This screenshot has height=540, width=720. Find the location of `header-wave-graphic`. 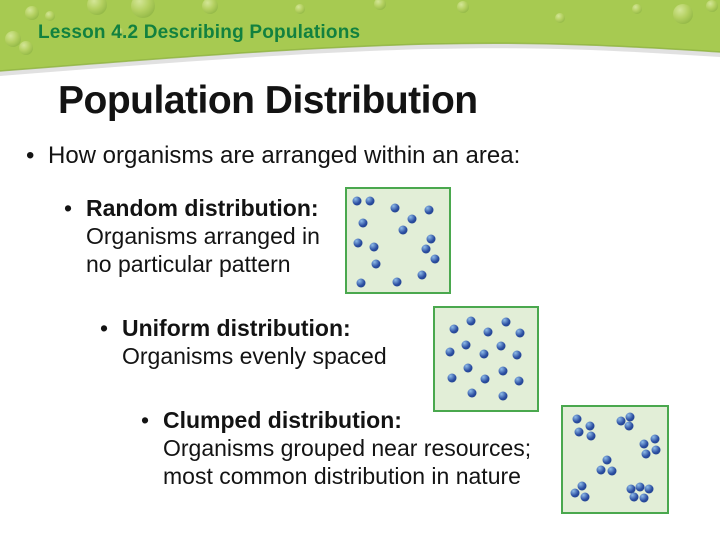

header-wave-graphic is located at coordinates (360, 38).